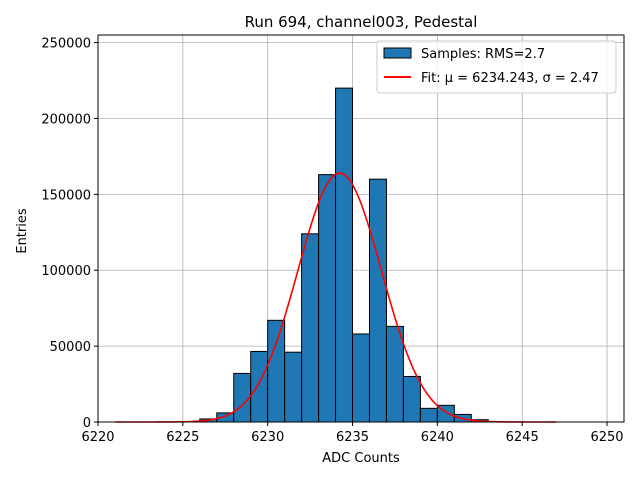  What do you see at coordinates (361, 22) in the screenshot?
I see `chart-title: Run 694, channel003, Pedestal` at bounding box center [361, 22].